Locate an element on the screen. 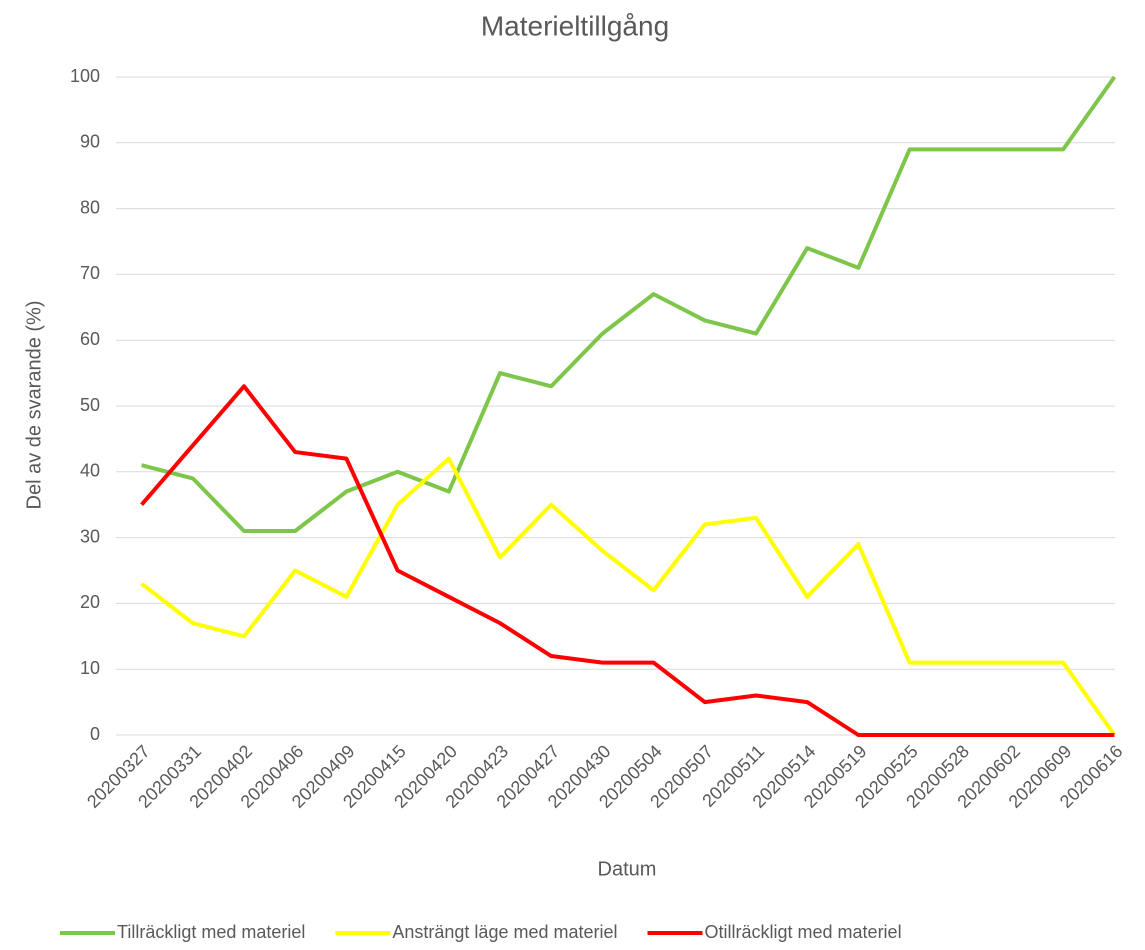  y-tick-label: 30 is located at coordinates (90, 536).